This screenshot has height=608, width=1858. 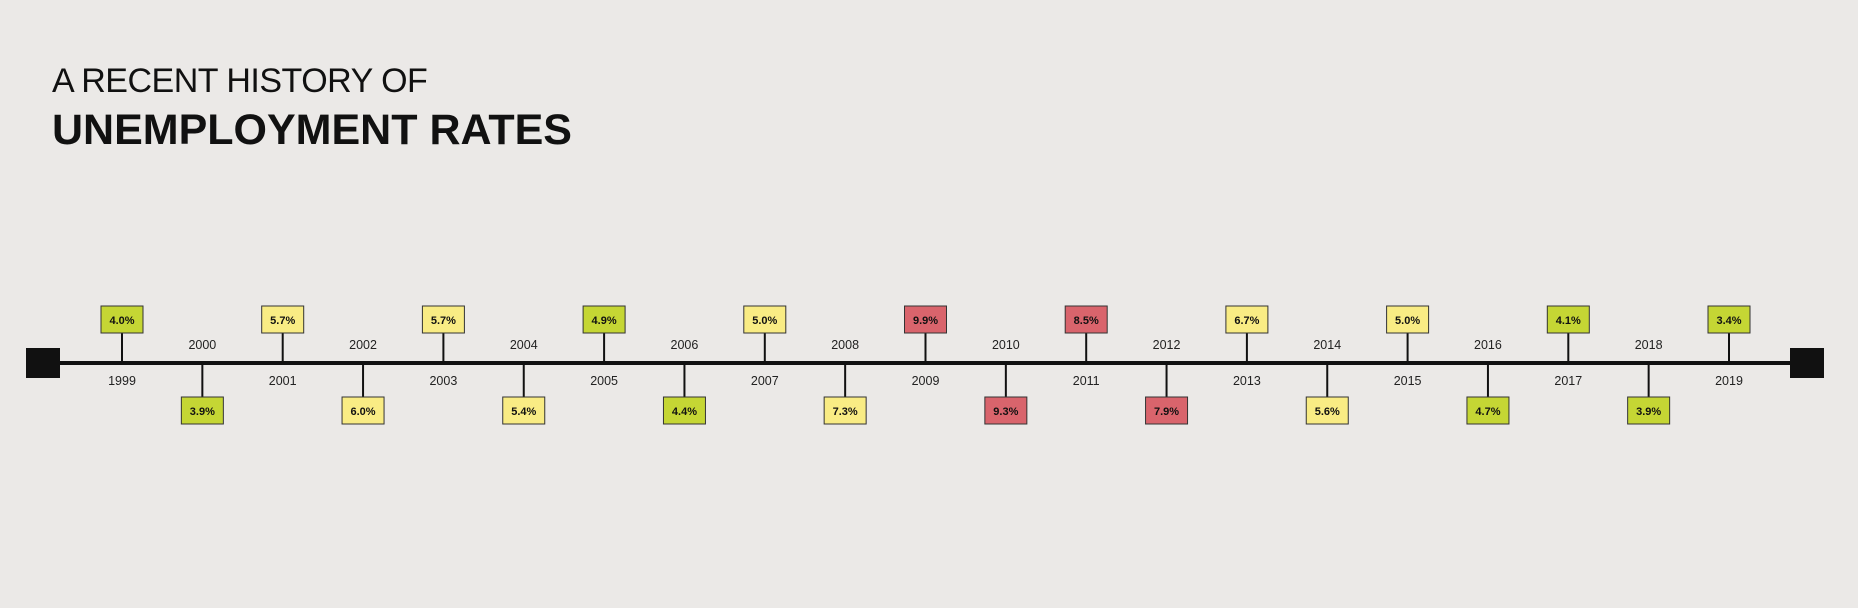 What do you see at coordinates (685, 345) in the screenshot?
I see `year-label: 2006` at bounding box center [685, 345].